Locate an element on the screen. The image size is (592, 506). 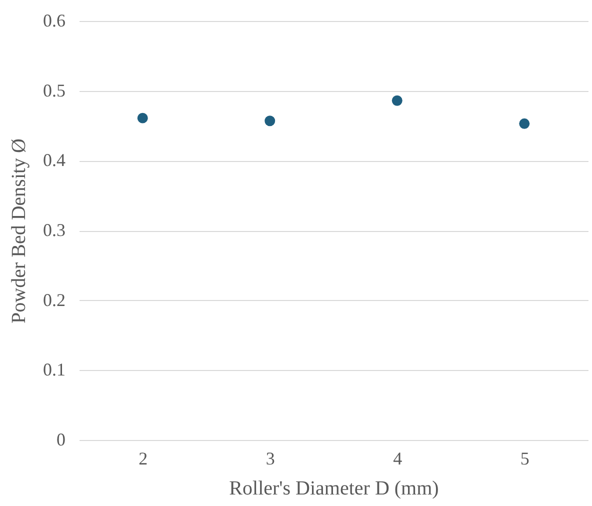
x-tick-label: 2 is located at coordinates (143, 458).